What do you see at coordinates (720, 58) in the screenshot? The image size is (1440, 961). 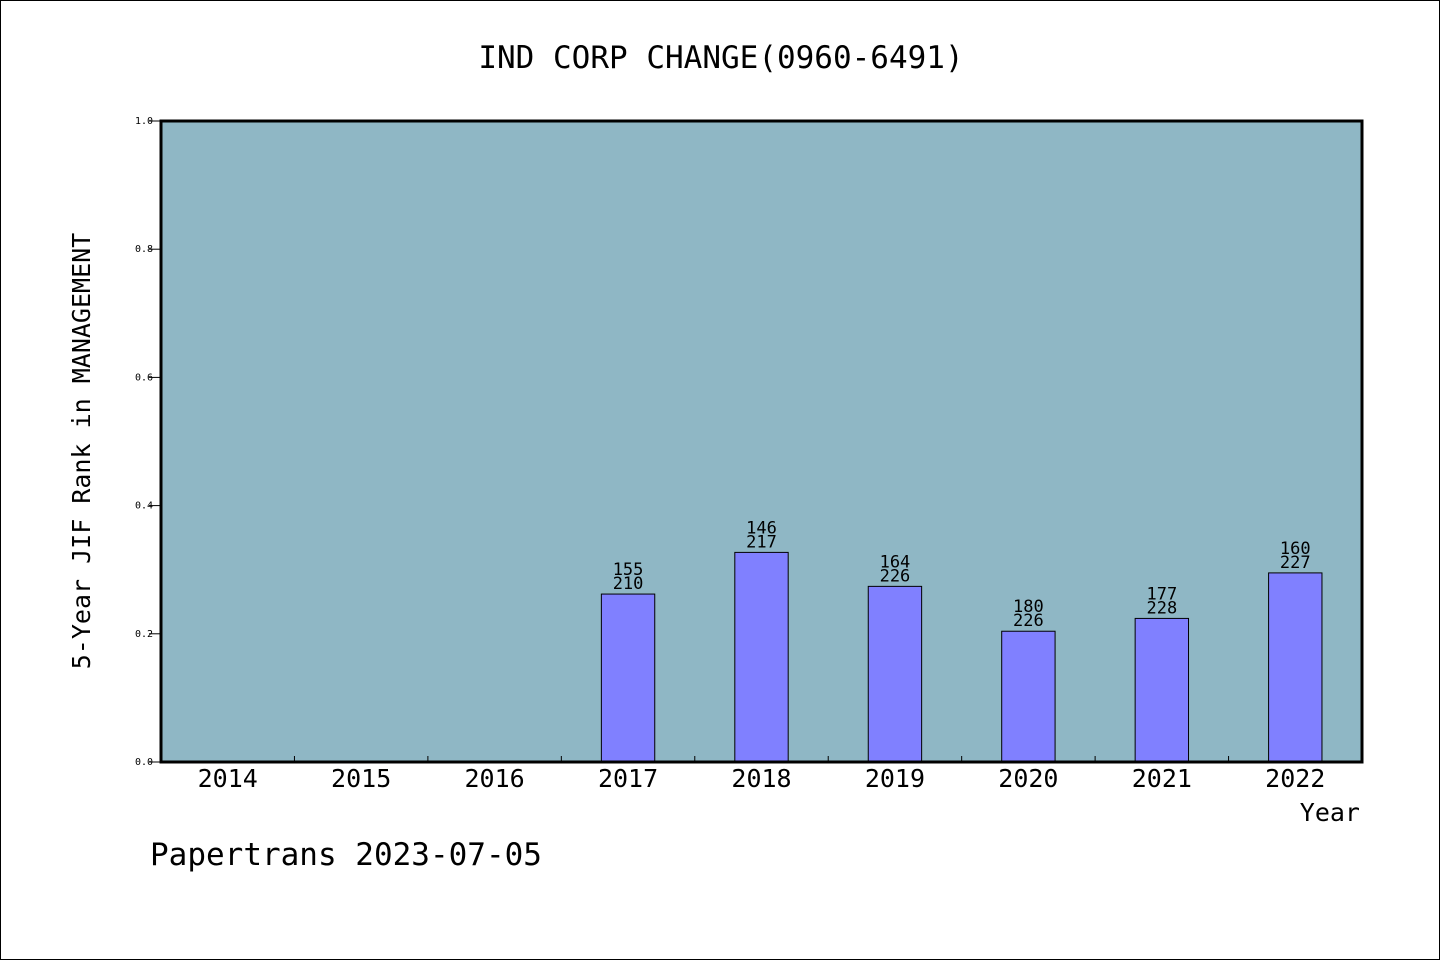 I see `chart-title: IND CORP CHANGE(0960-6491)` at bounding box center [720, 58].